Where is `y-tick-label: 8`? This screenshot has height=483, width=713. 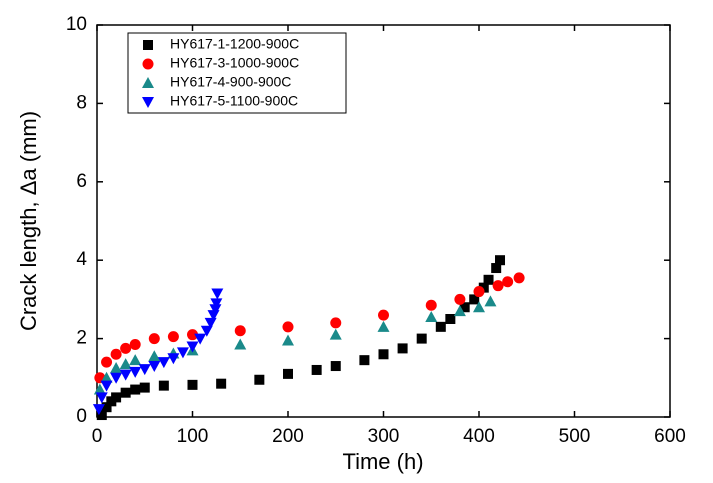 y-tick-label: 8 is located at coordinates (81, 102).